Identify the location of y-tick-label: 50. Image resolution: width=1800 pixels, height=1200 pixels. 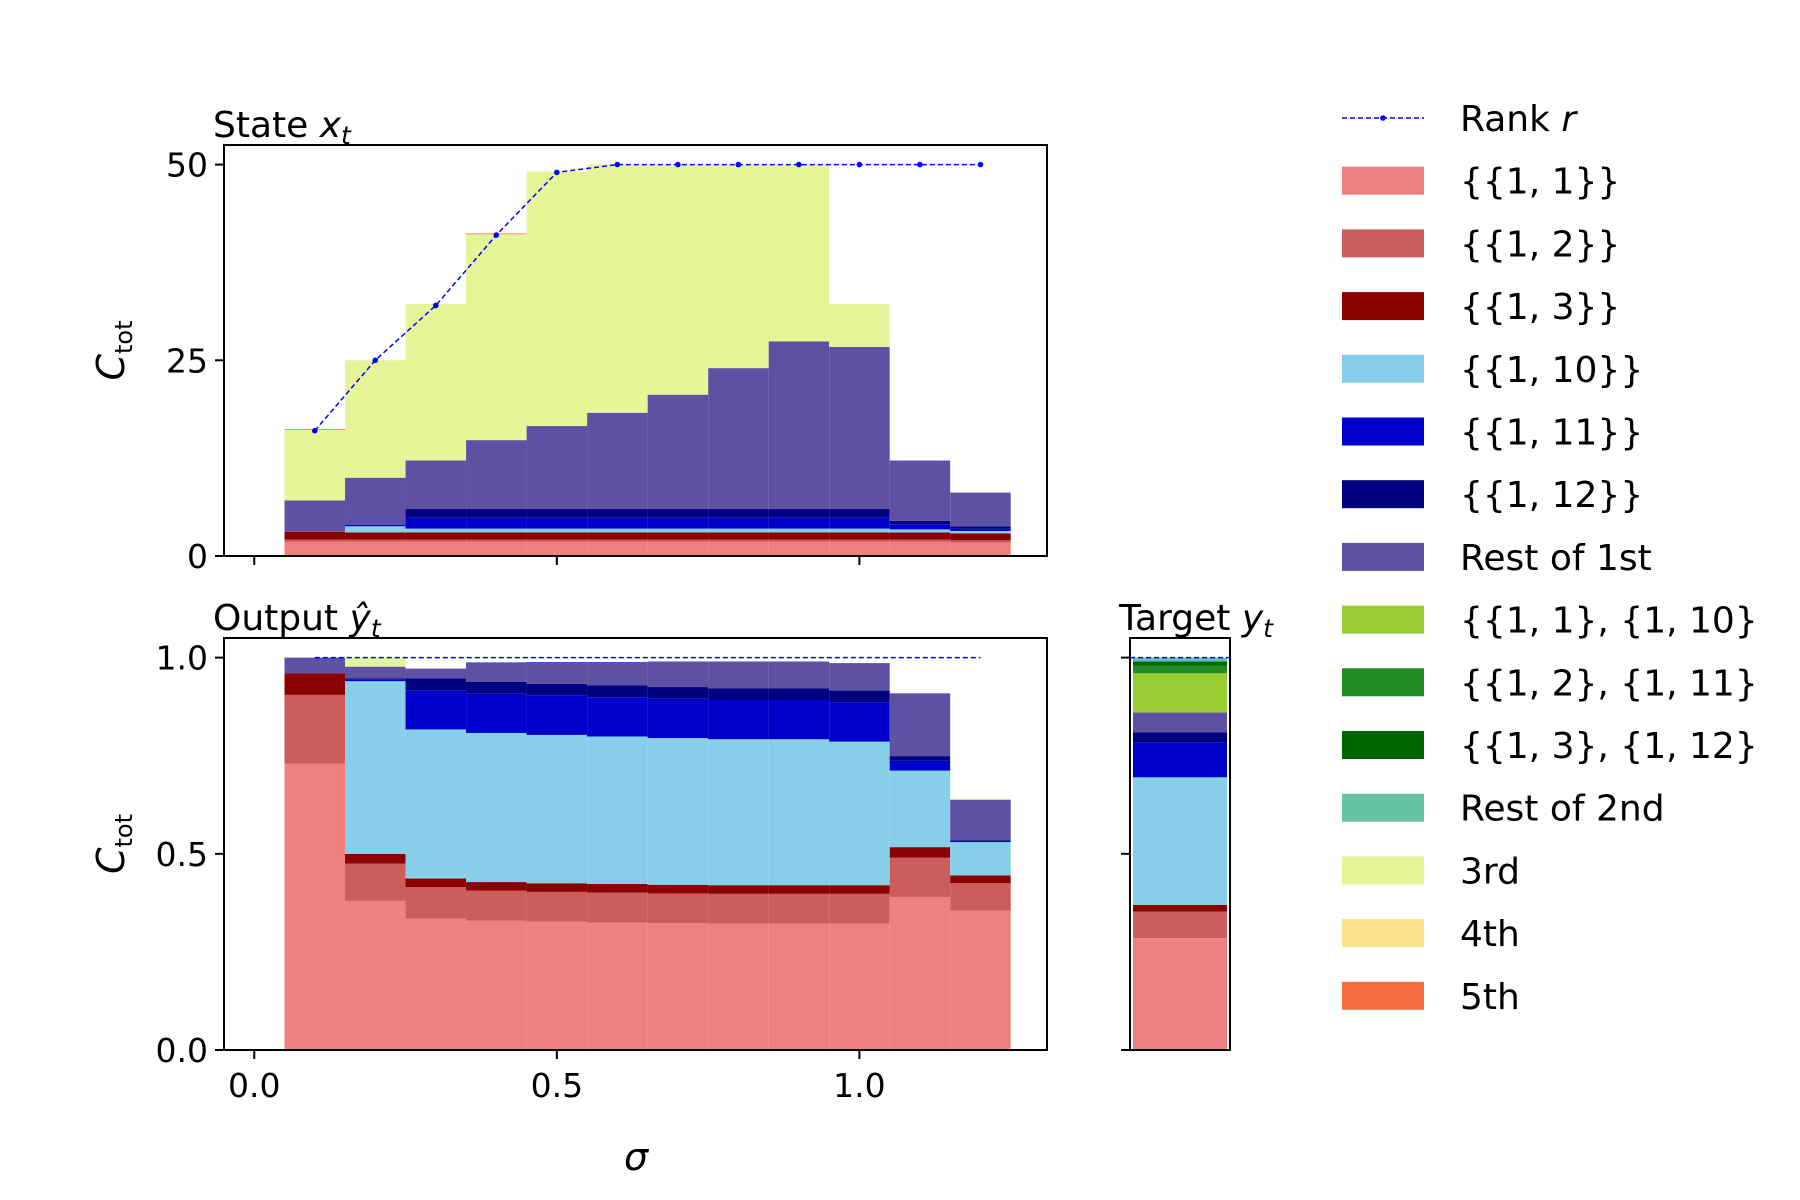
(187, 165).